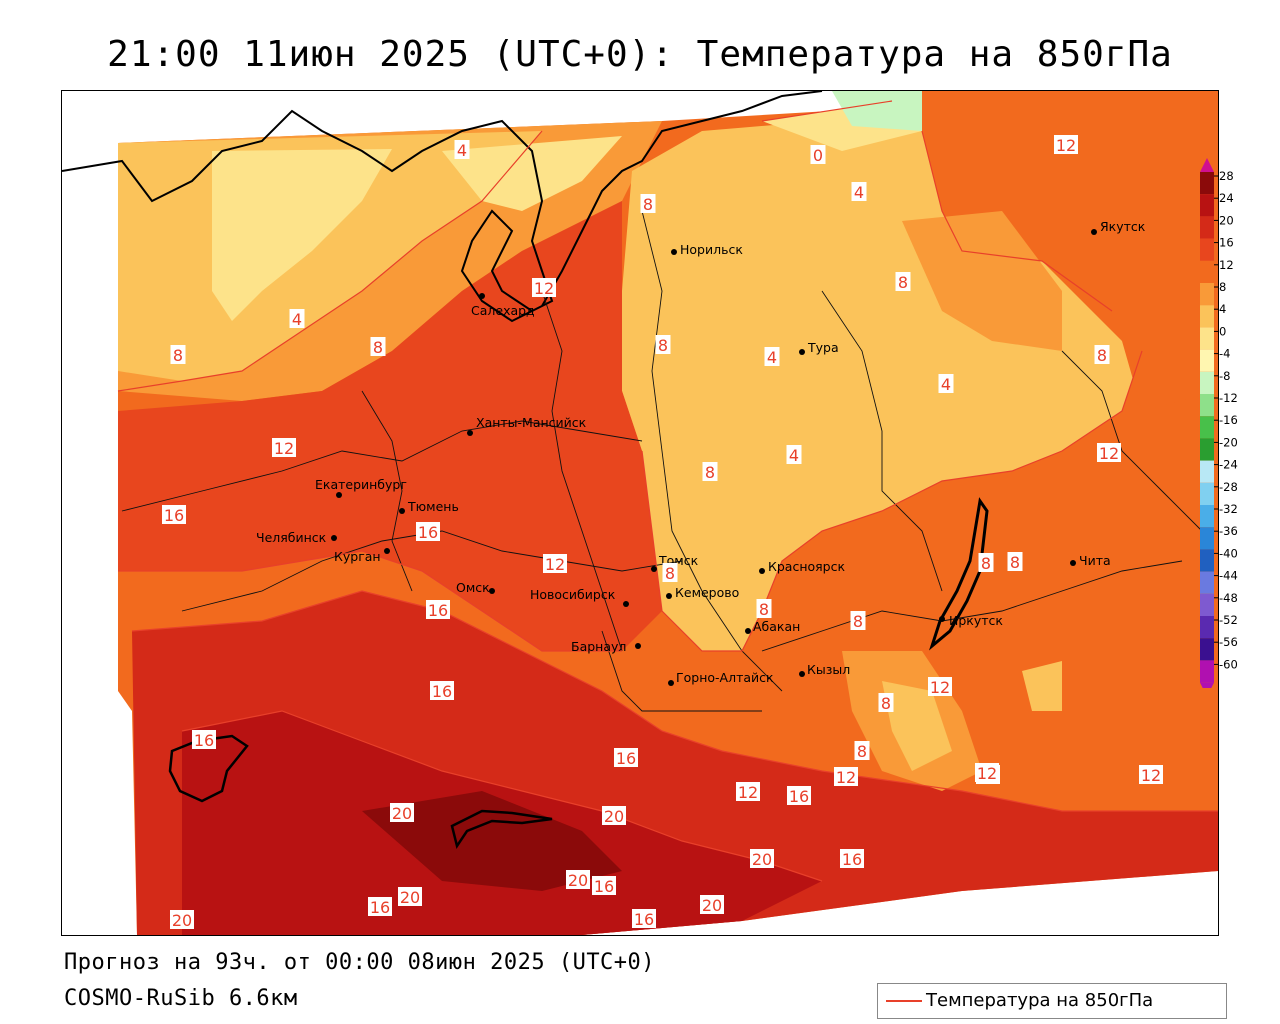 This screenshot has height=1024, width=1280. What do you see at coordinates (1224, 354) in the screenshot?
I see `colorbar-label: -4` at bounding box center [1224, 354].